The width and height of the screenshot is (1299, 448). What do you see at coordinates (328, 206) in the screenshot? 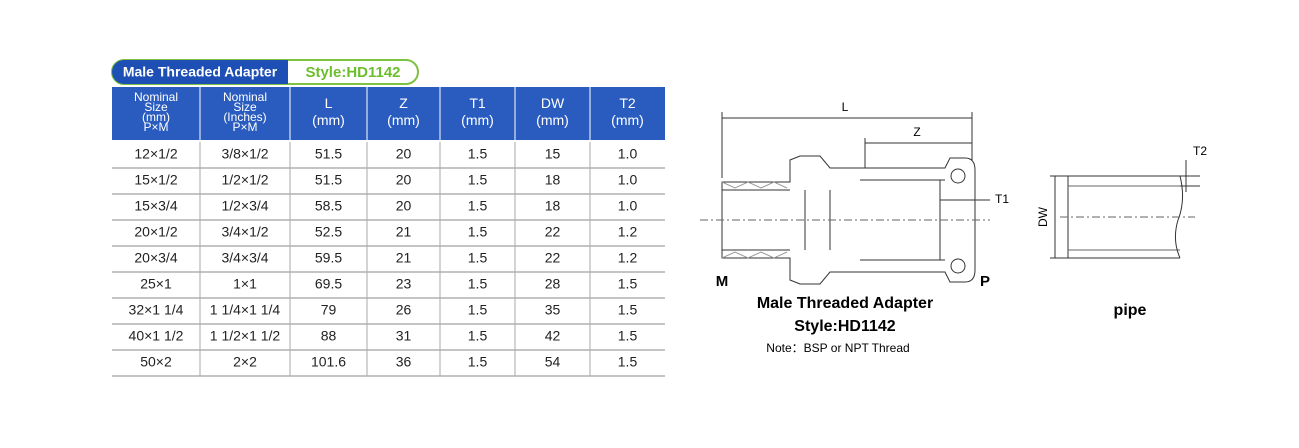
I see `cell: 58.5` at bounding box center [328, 206].